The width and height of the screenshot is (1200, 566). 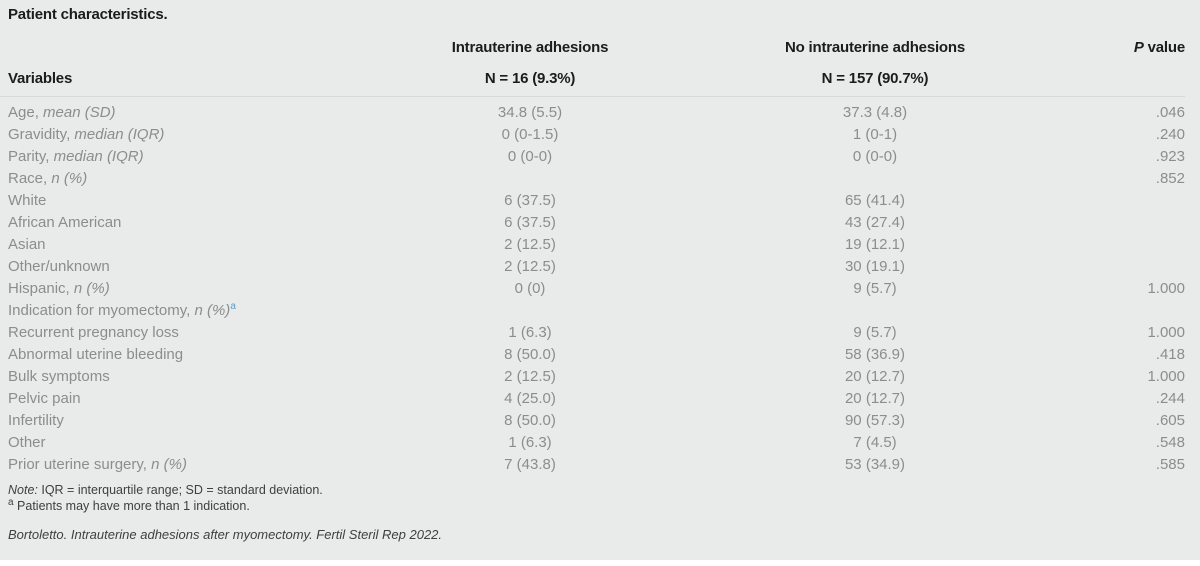 I want to click on cell-p-value: .240, so click(x=1170, y=134).